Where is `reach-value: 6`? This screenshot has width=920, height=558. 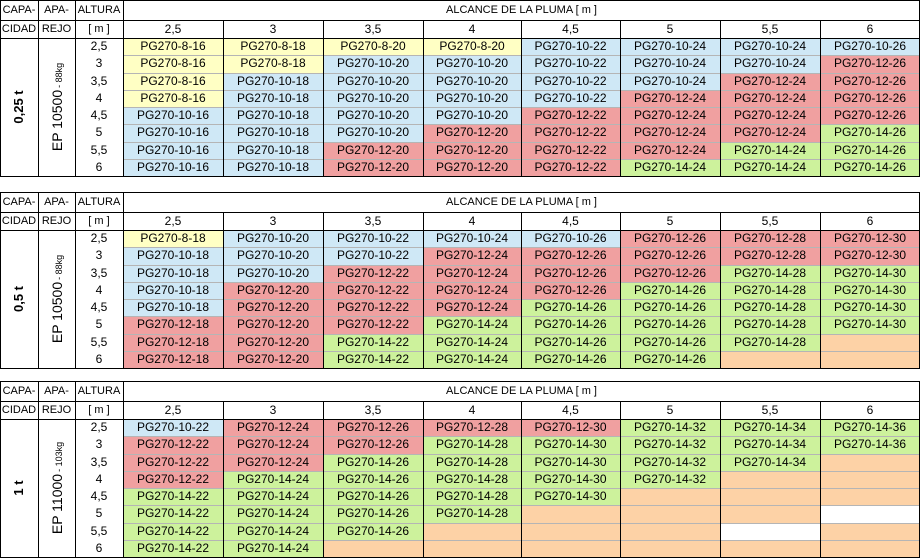
reach-value: 6 is located at coordinates (870, 410).